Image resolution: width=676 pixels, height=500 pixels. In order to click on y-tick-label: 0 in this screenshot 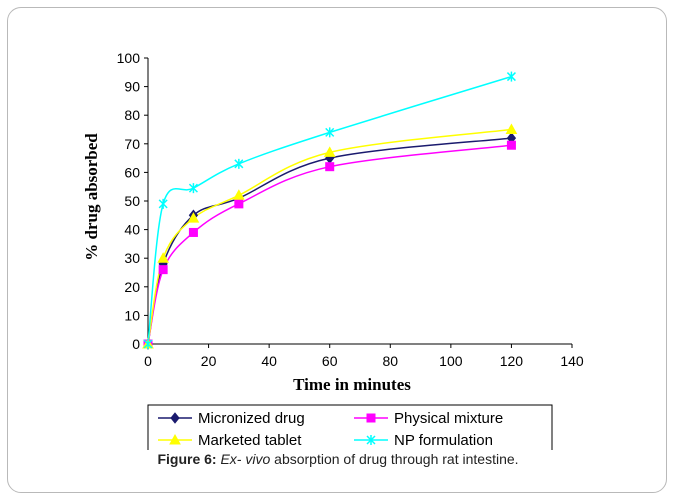, I will do `click(136, 344)`.